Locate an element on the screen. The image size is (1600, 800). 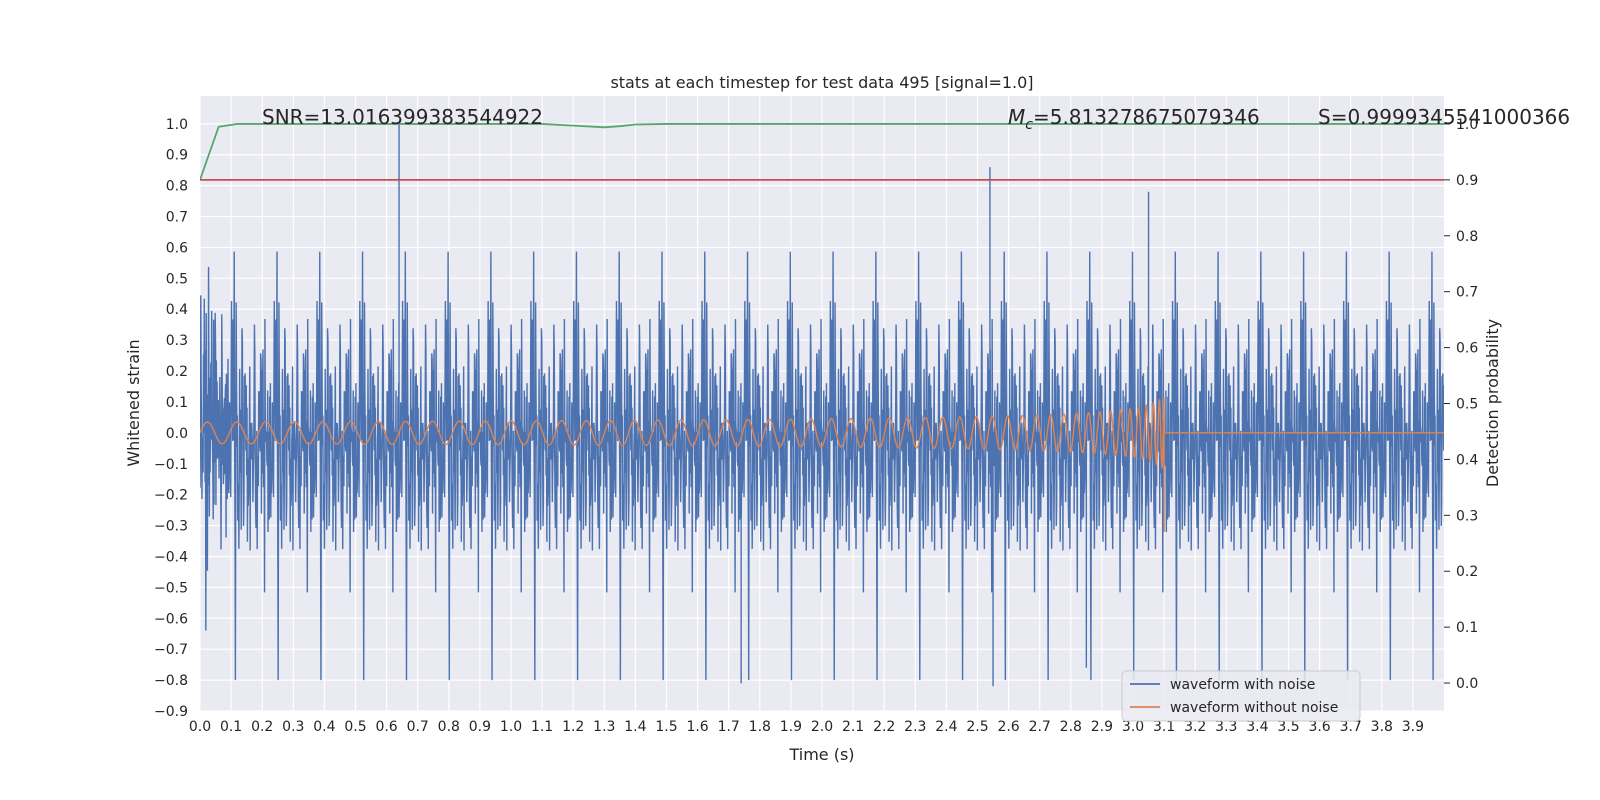
x-tick-label: 0.9 is located at coordinates (480, 727).